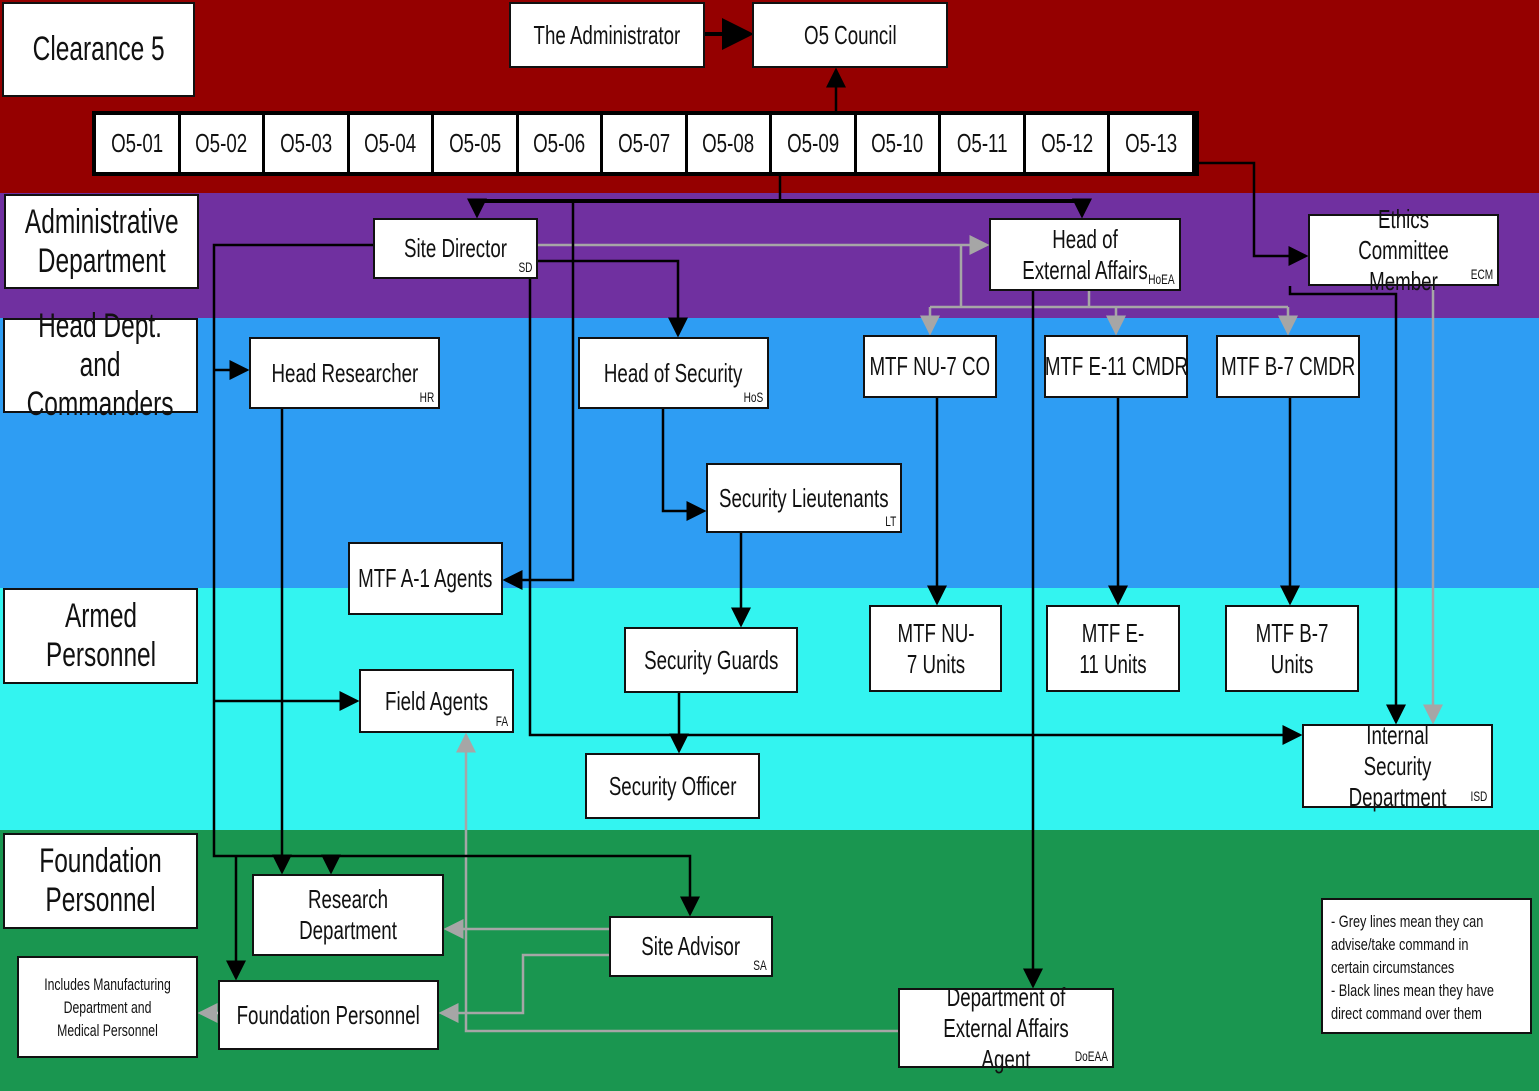 This screenshot has width=1539, height=1091. What do you see at coordinates (1292, 648) in the screenshot?
I see `node-mtf-b7-units: MTF B-7 Units` at bounding box center [1292, 648].